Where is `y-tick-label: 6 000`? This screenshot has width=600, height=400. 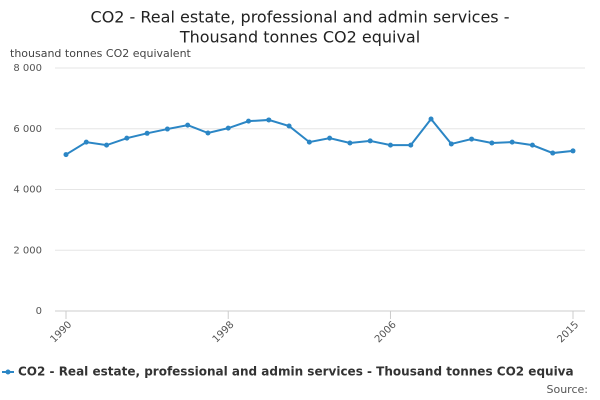
y-tick-label: 6 000 is located at coordinates (27, 129).